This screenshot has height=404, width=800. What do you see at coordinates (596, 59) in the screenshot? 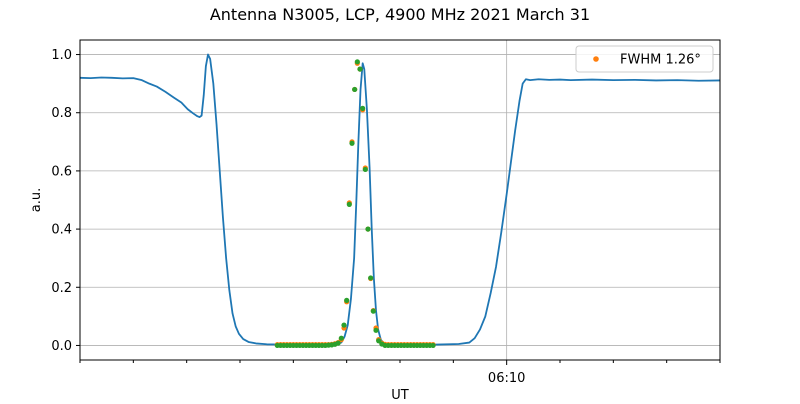
I see `legend-marker-fwhm` at bounding box center [596, 59].